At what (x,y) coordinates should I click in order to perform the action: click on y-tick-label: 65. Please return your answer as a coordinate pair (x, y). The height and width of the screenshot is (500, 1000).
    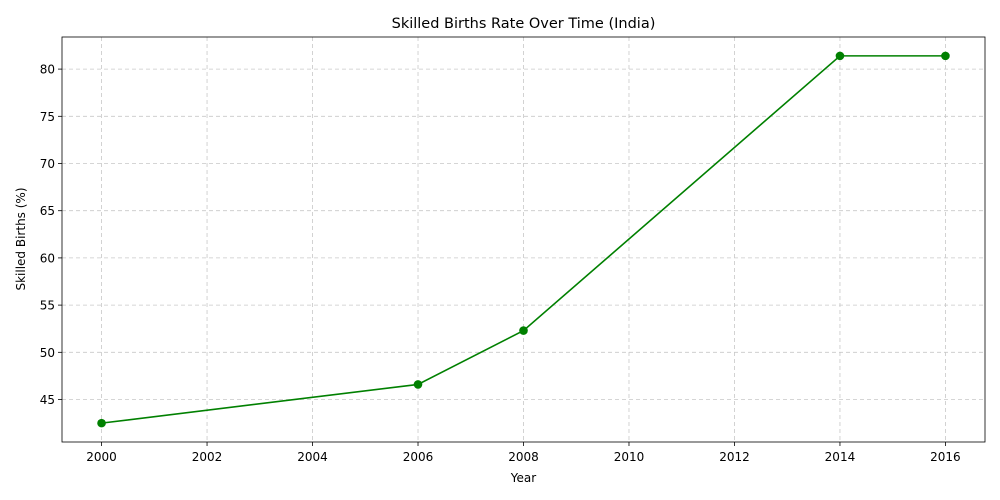
    Looking at the image, I should click on (47, 211).